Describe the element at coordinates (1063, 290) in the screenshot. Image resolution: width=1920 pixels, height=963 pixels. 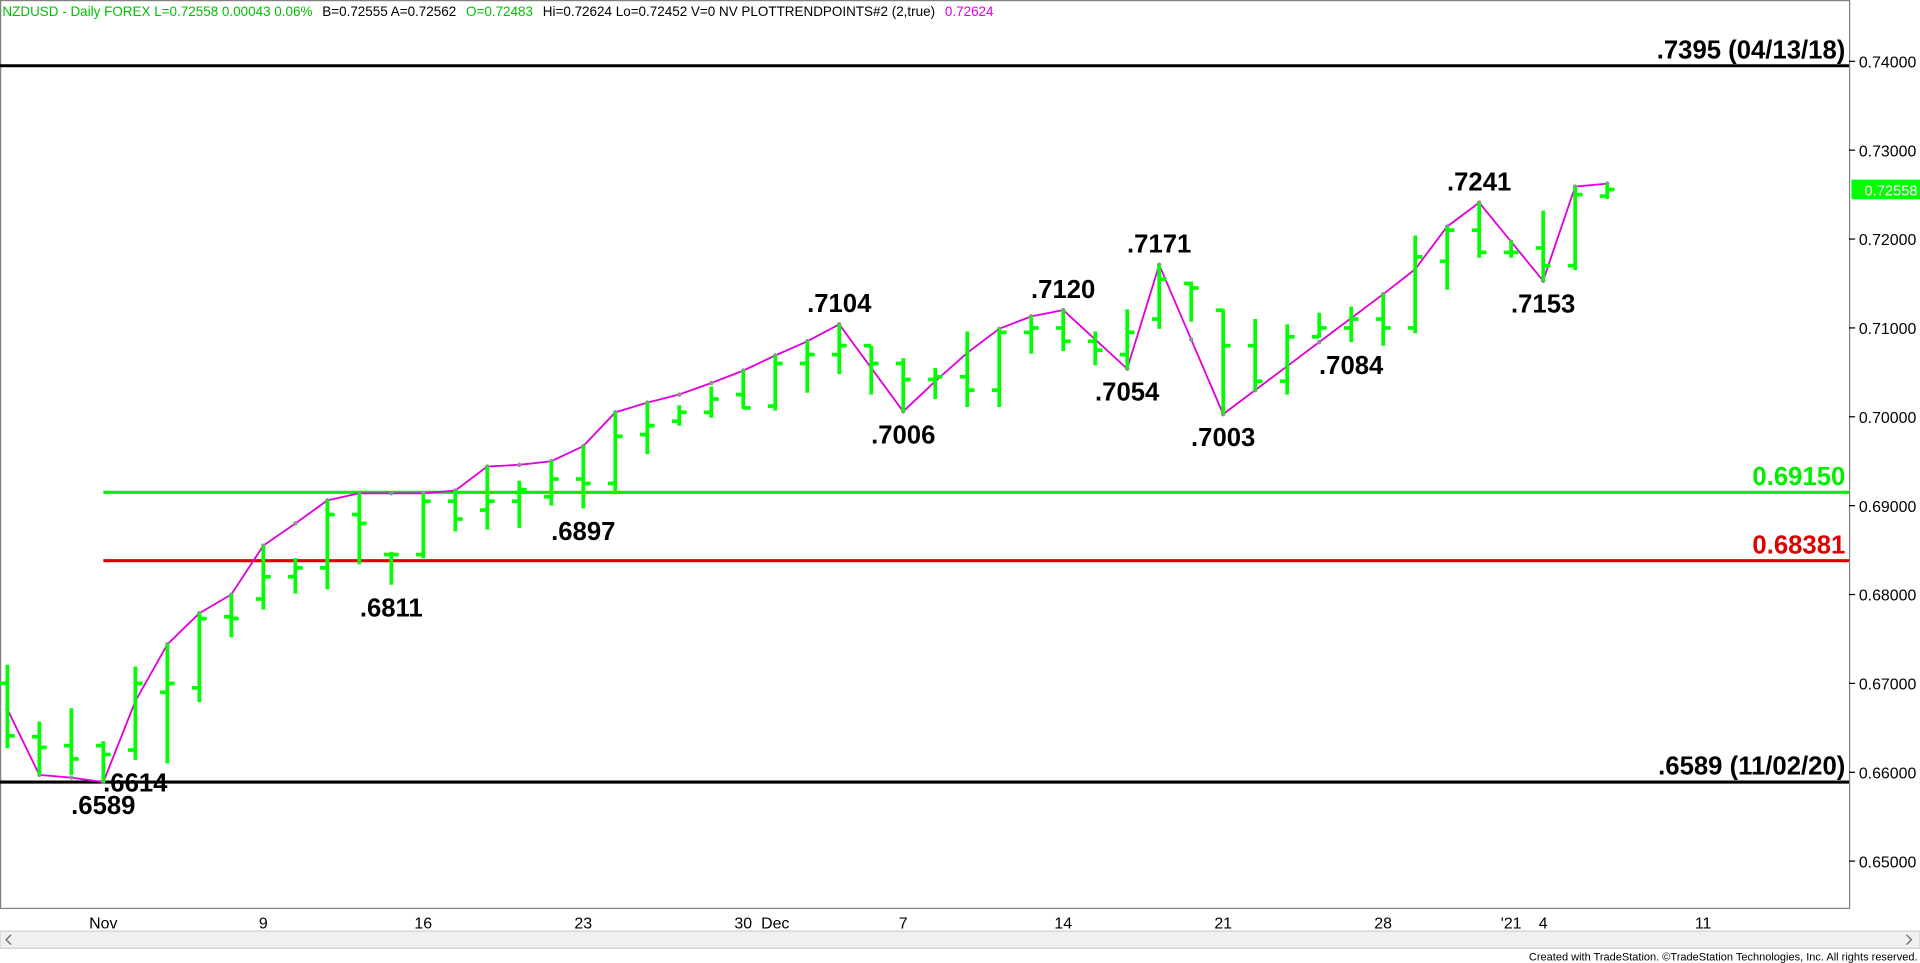
I see `swing-label: .7120` at that location.